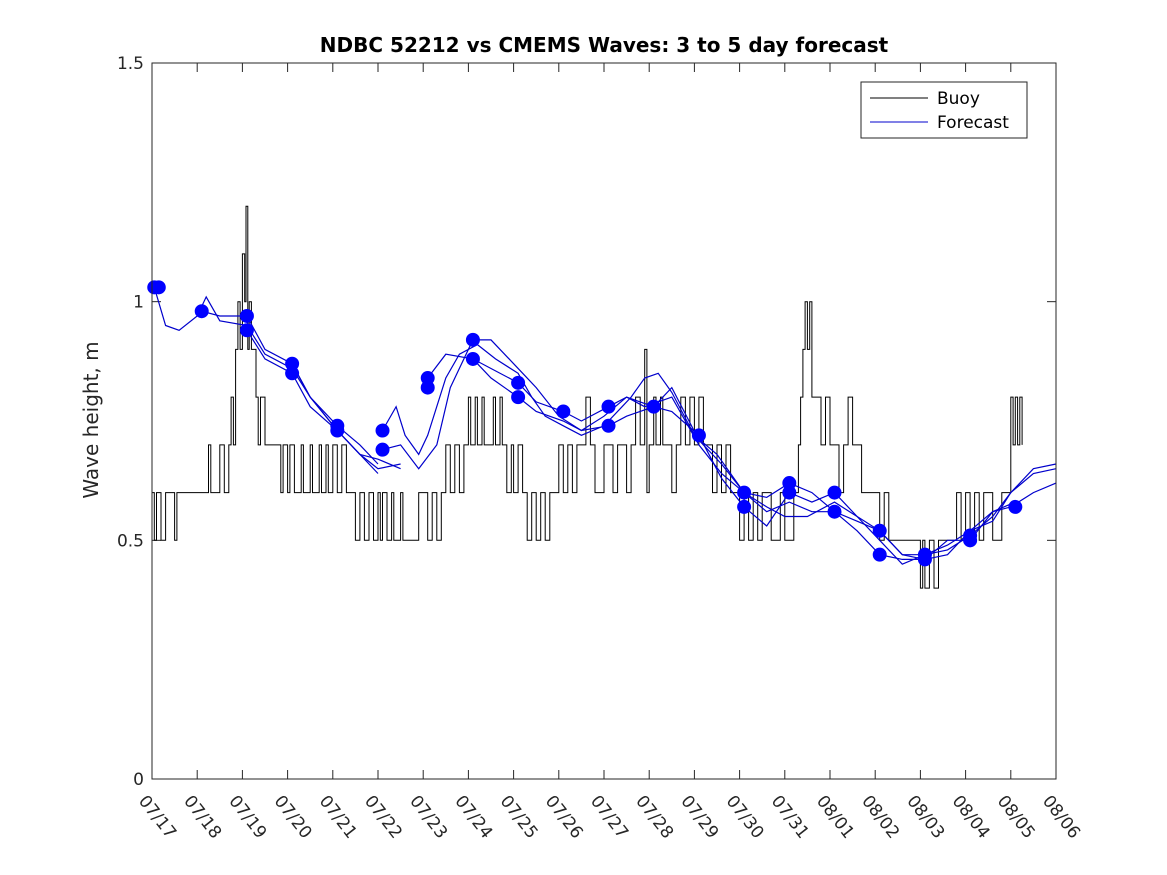 Image resolution: width=1167 pixels, height=875 pixels. I want to click on legend-buoy-label: Buoy, so click(958, 99).